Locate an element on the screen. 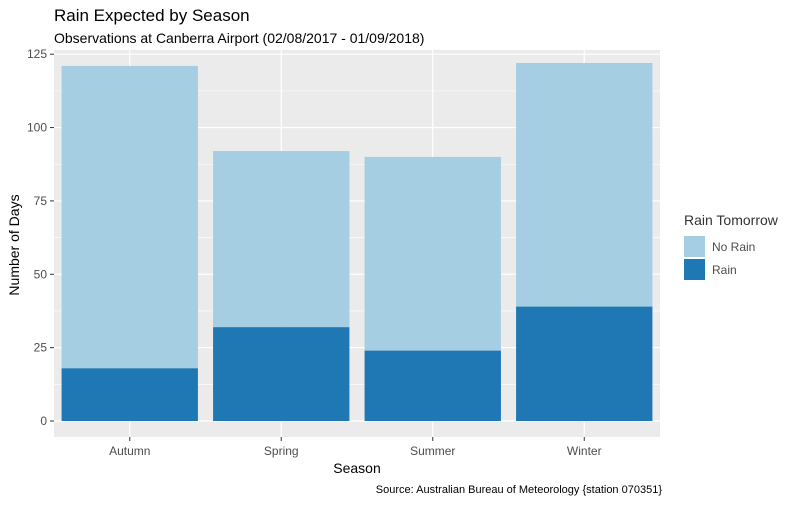 The width and height of the screenshot is (800, 505). bar-rain-spring is located at coordinates (281, 374).